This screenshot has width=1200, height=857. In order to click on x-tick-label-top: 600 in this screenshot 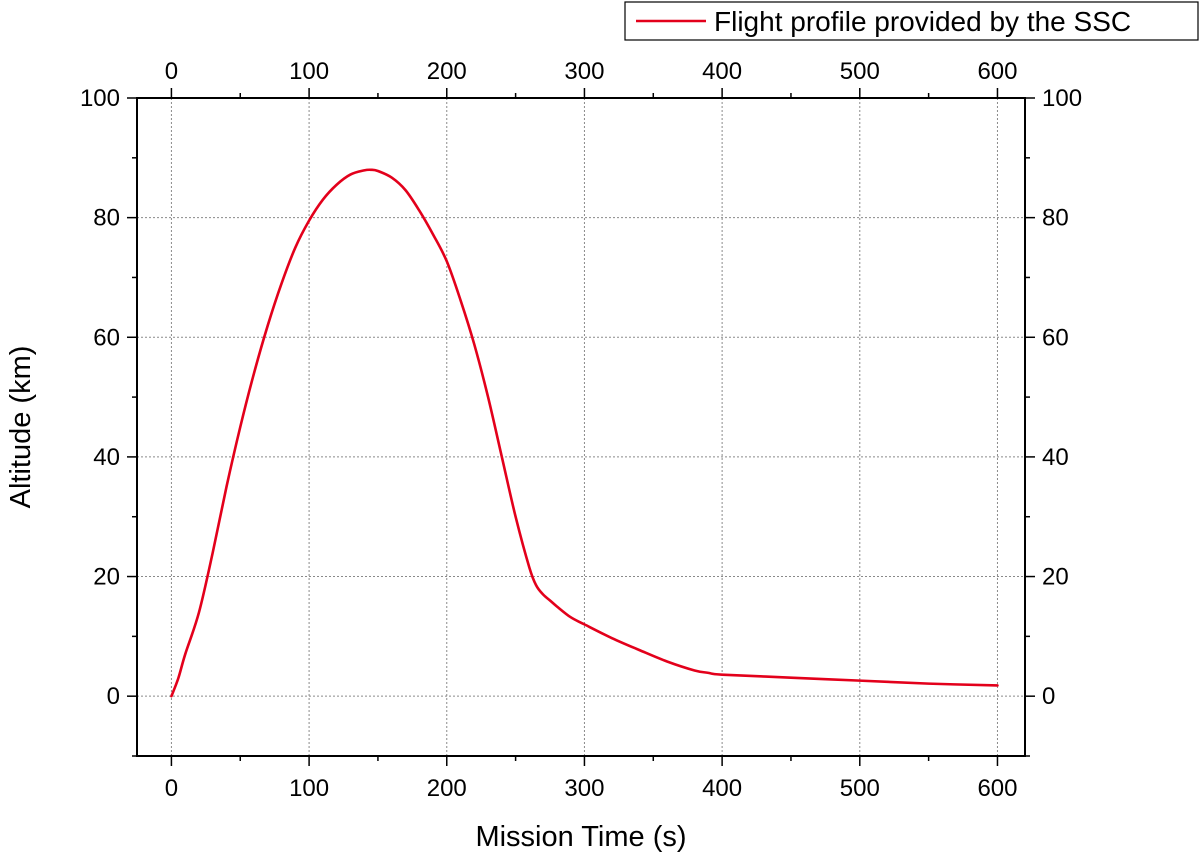, I will do `click(997, 71)`.